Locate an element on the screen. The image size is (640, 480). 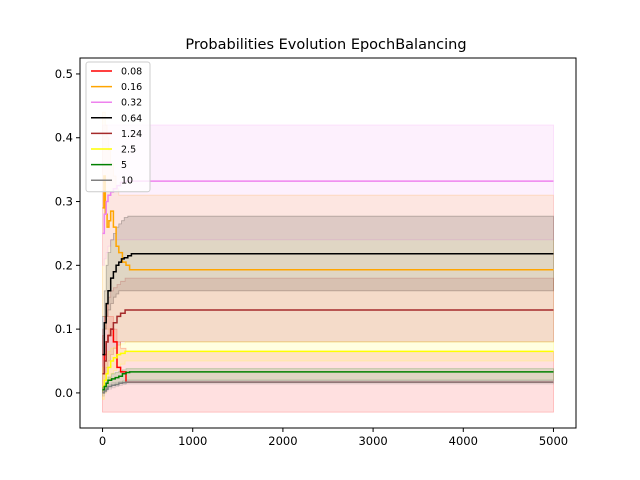
x-tick-label: 3000 is located at coordinates (372, 441).